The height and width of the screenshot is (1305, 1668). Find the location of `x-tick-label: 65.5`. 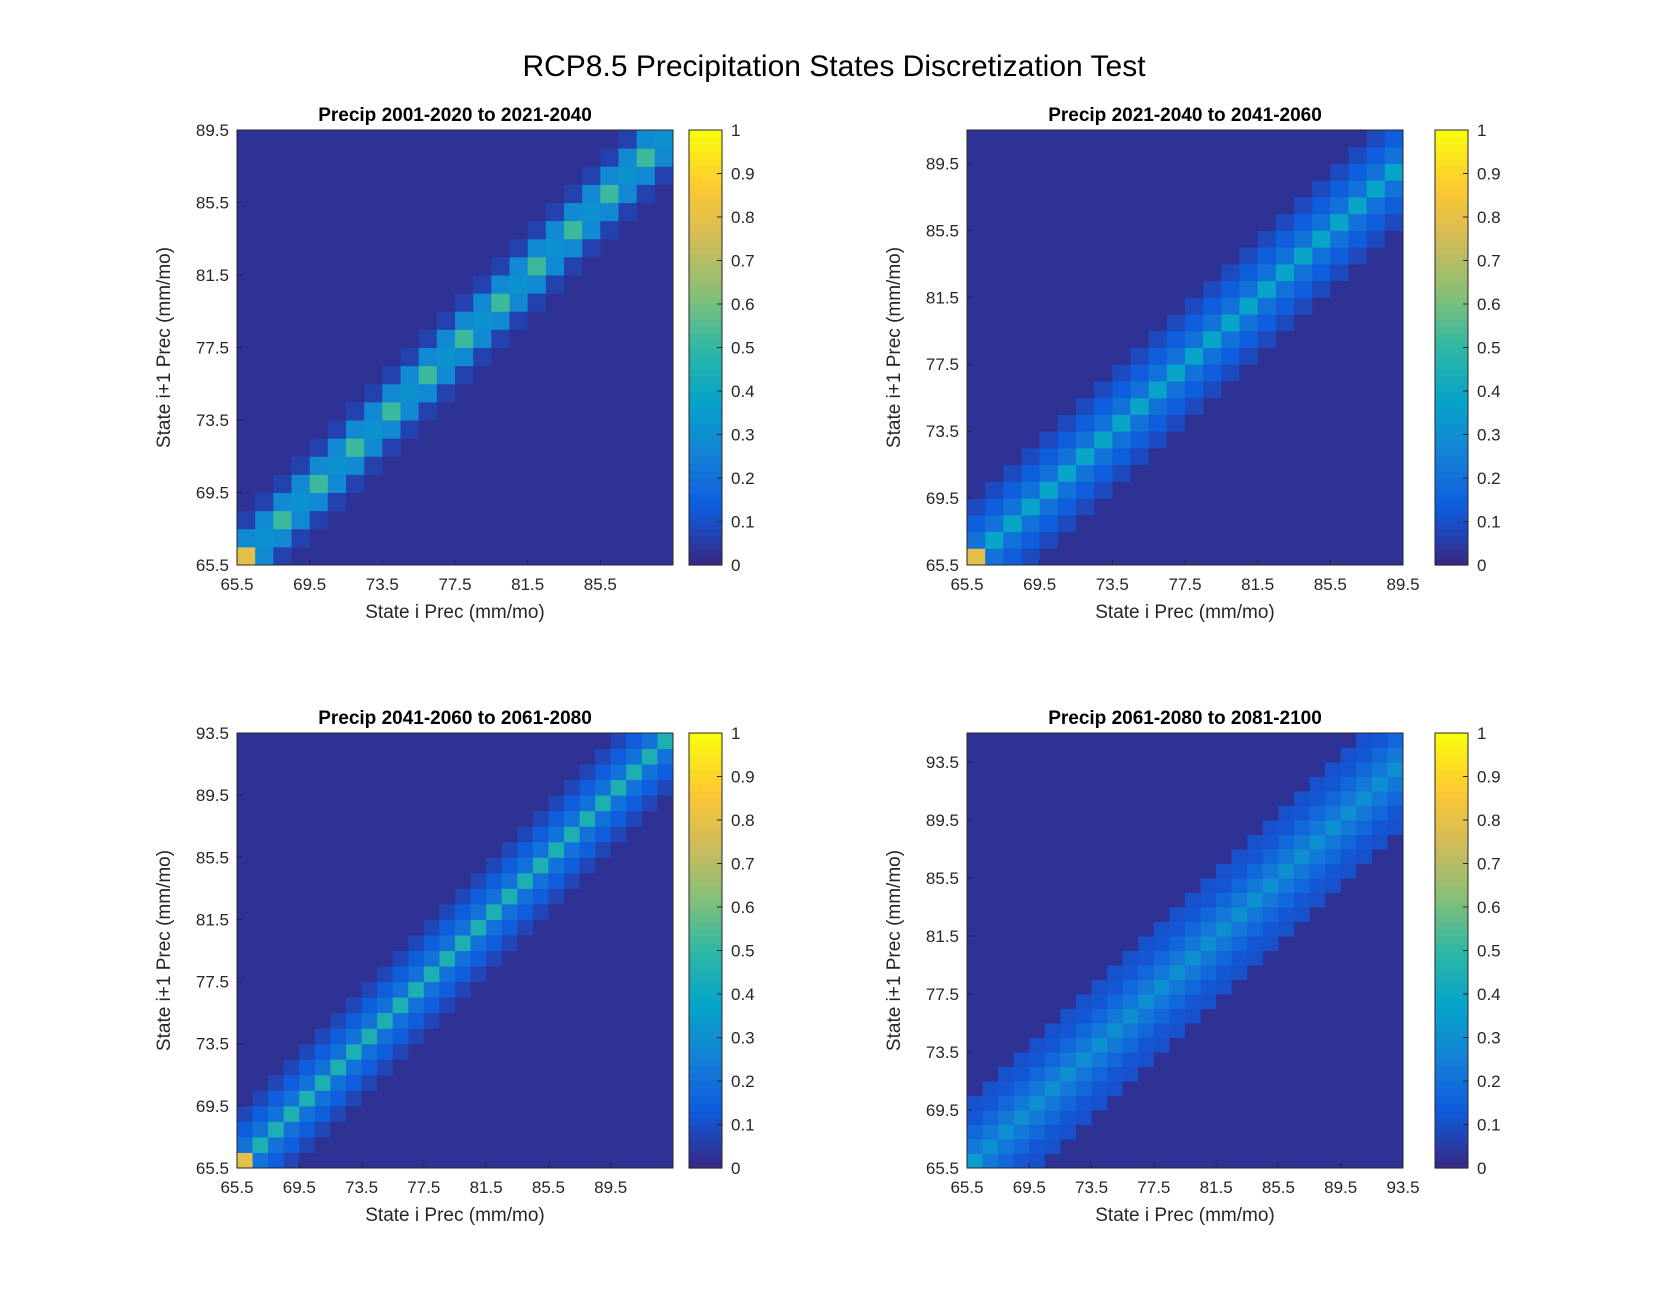

x-tick-label: 65.5 is located at coordinates (966, 1187).